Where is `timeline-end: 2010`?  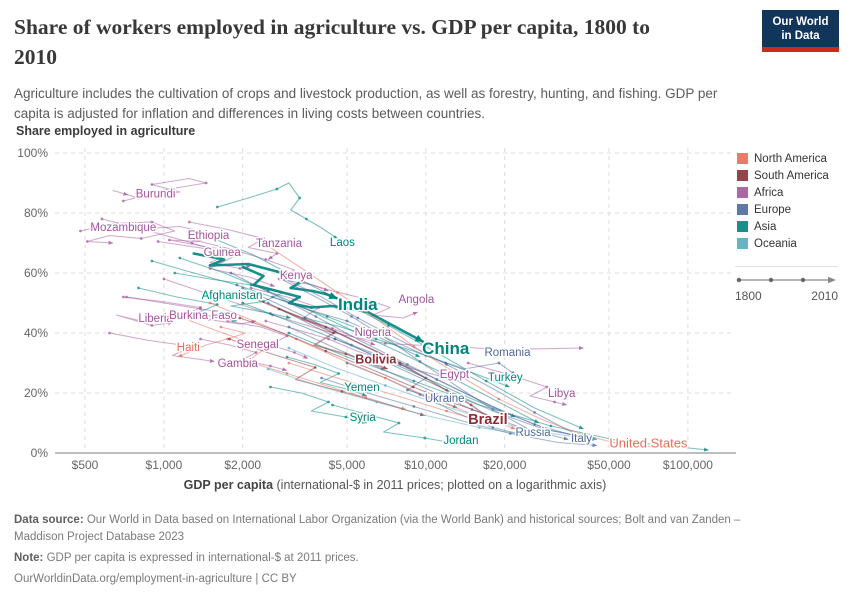
timeline-end: 2010 is located at coordinates (824, 296).